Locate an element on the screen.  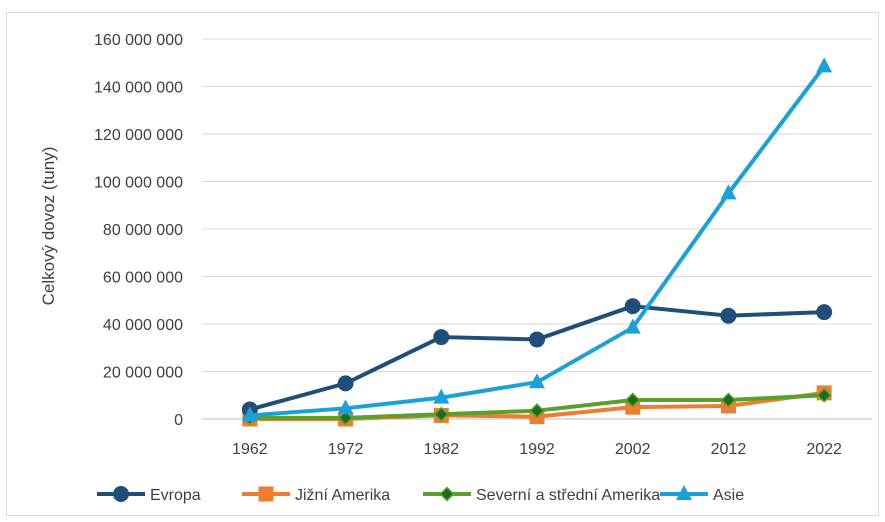
x-tick-label: 2002 is located at coordinates (633, 449).